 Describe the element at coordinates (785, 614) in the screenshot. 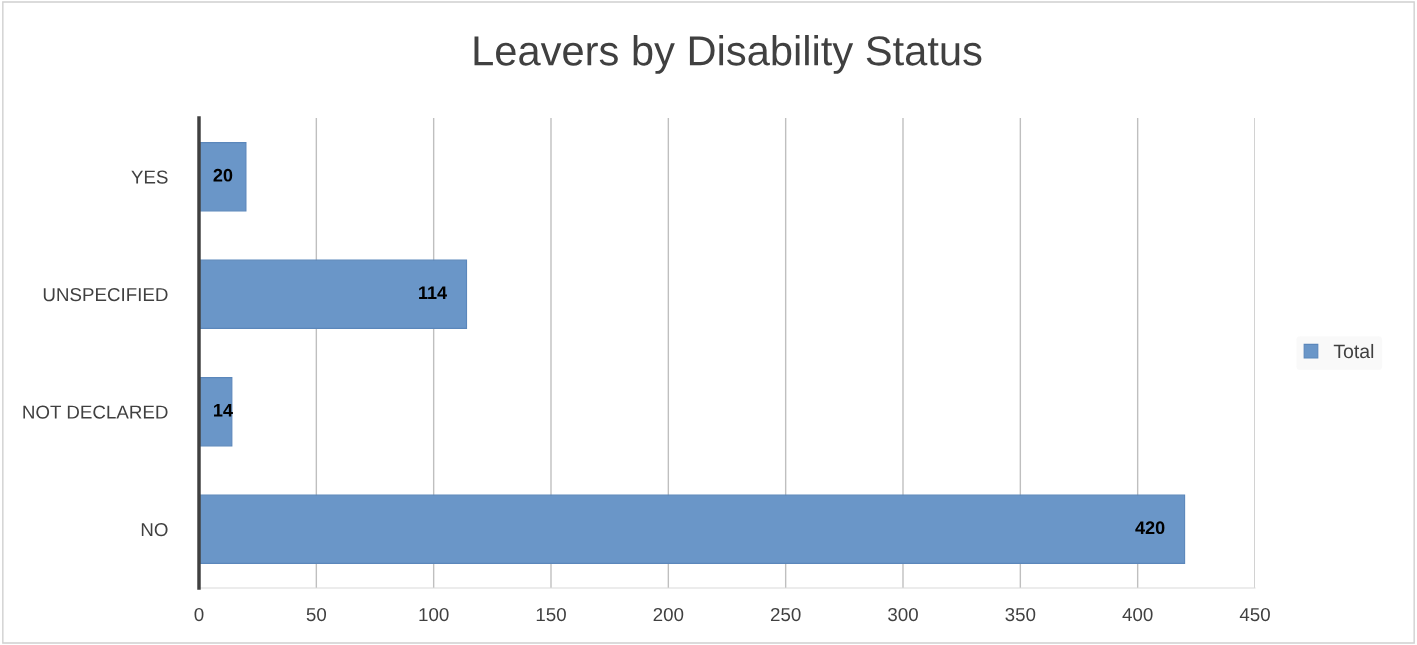

I see `x-tick-label: 250` at that location.